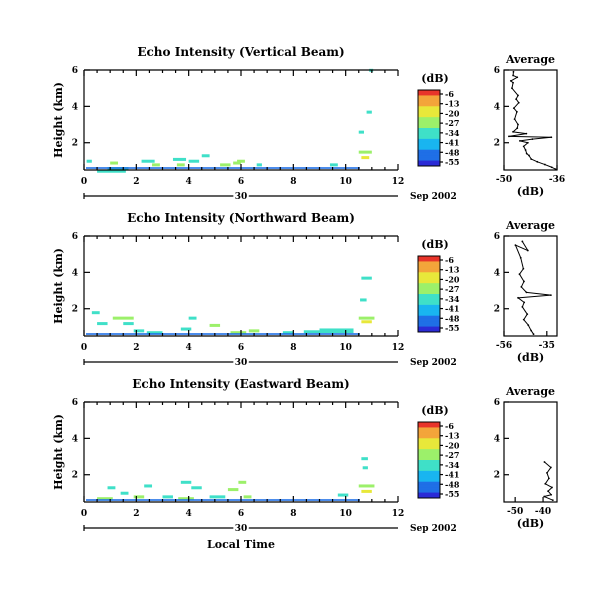 This screenshot has height=598, width=610. Describe the element at coordinates (240, 384) in the screenshot. I see `panel-title: Echo Intensity (Eastward Beam)` at that location.